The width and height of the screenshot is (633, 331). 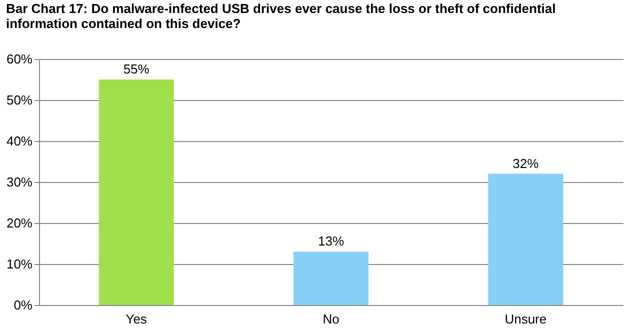 What do you see at coordinates (526, 163) in the screenshot?
I see `data-label: 32%` at bounding box center [526, 163].